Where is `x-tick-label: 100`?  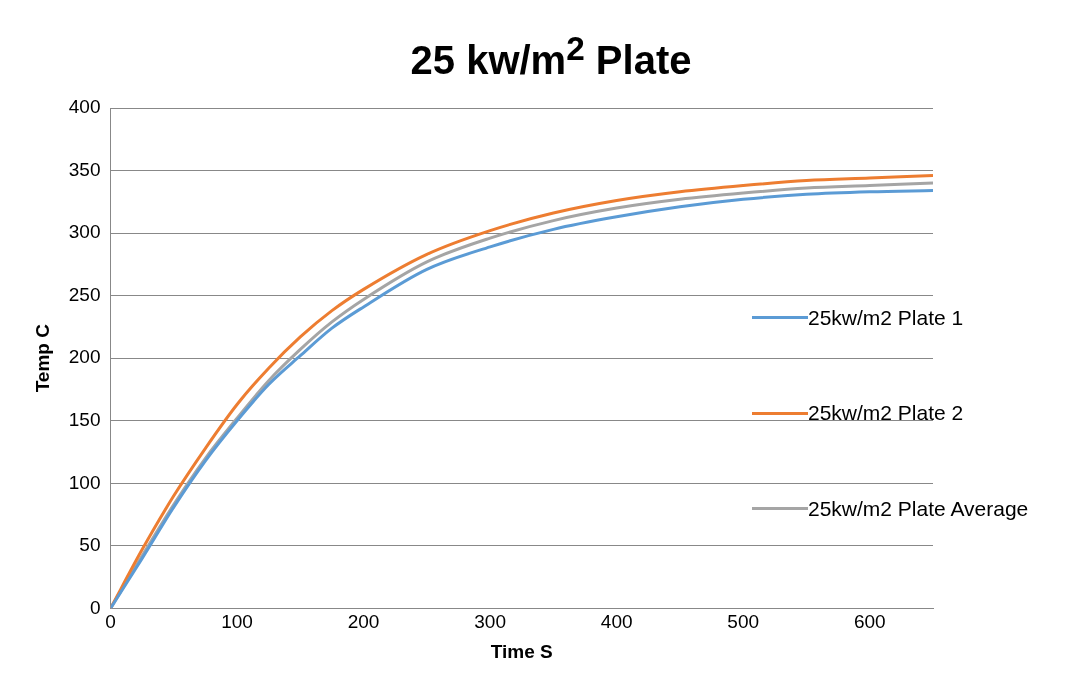 x-tick-label: 100 is located at coordinates (237, 622).